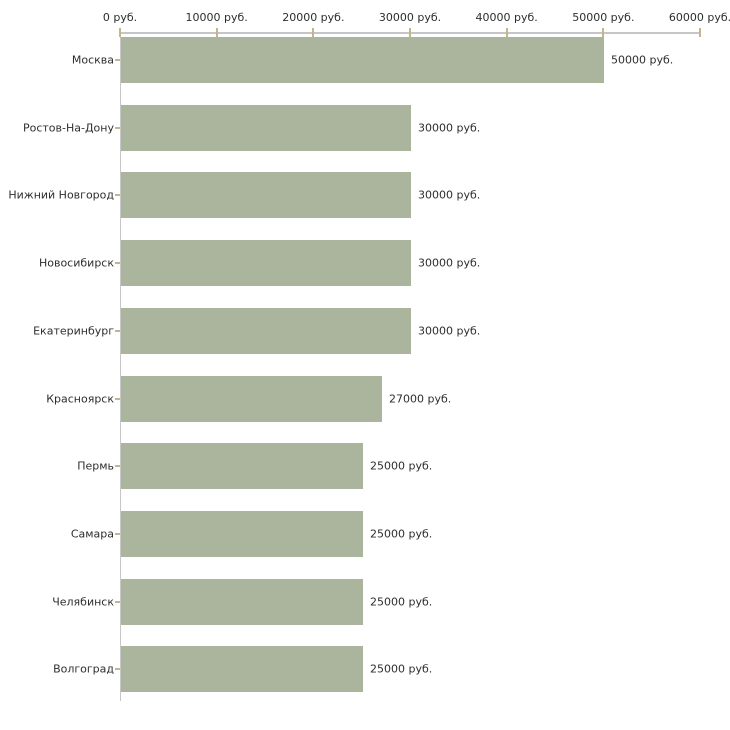 The height and width of the screenshot is (730, 730). I want to click on value-label: 27000 руб., so click(420, 399).